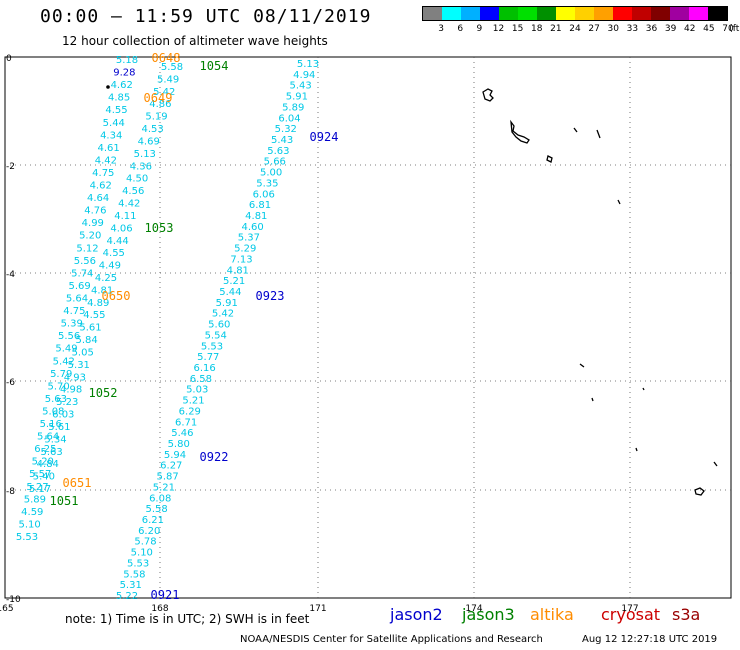  Describe the element at coordinates (498, 29) in the screenshot. I see `color-scale-tick: 12` at that location.